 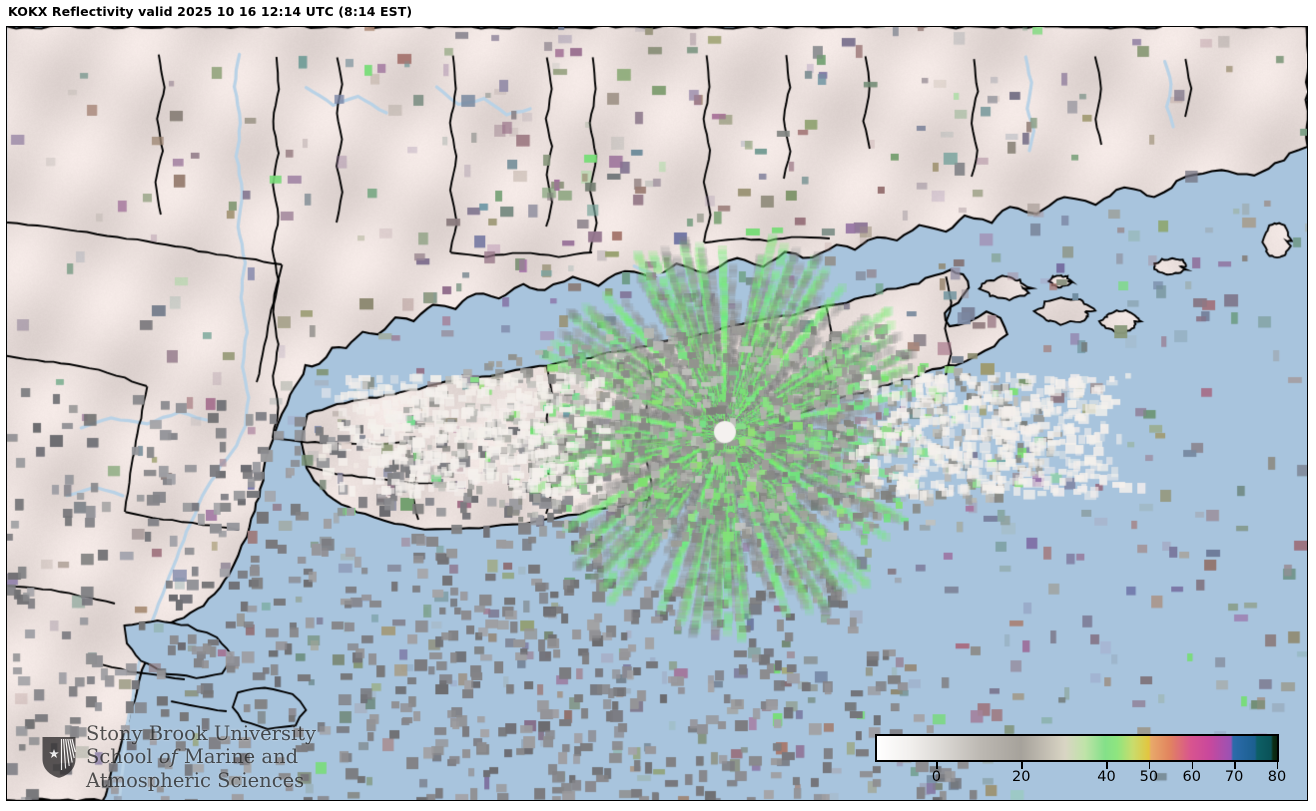 I want to click on colorbar-tick-label: 40, so click(x=1106, y=777).